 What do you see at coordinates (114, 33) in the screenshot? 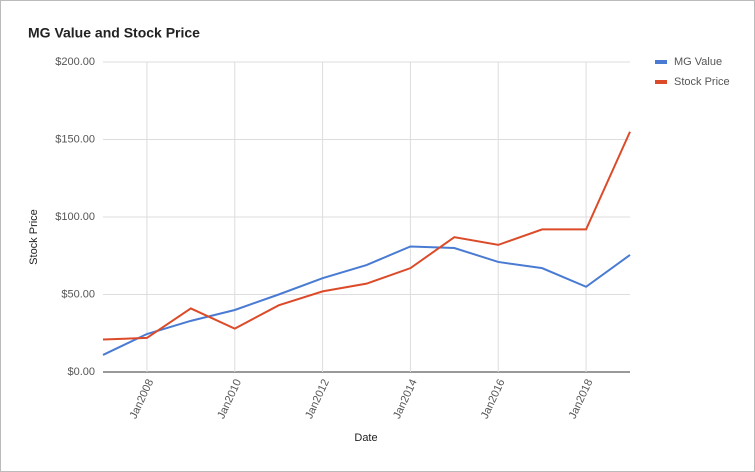
I see `chart-title: MG Value and Stock Price` at bounding box center [114, 33].